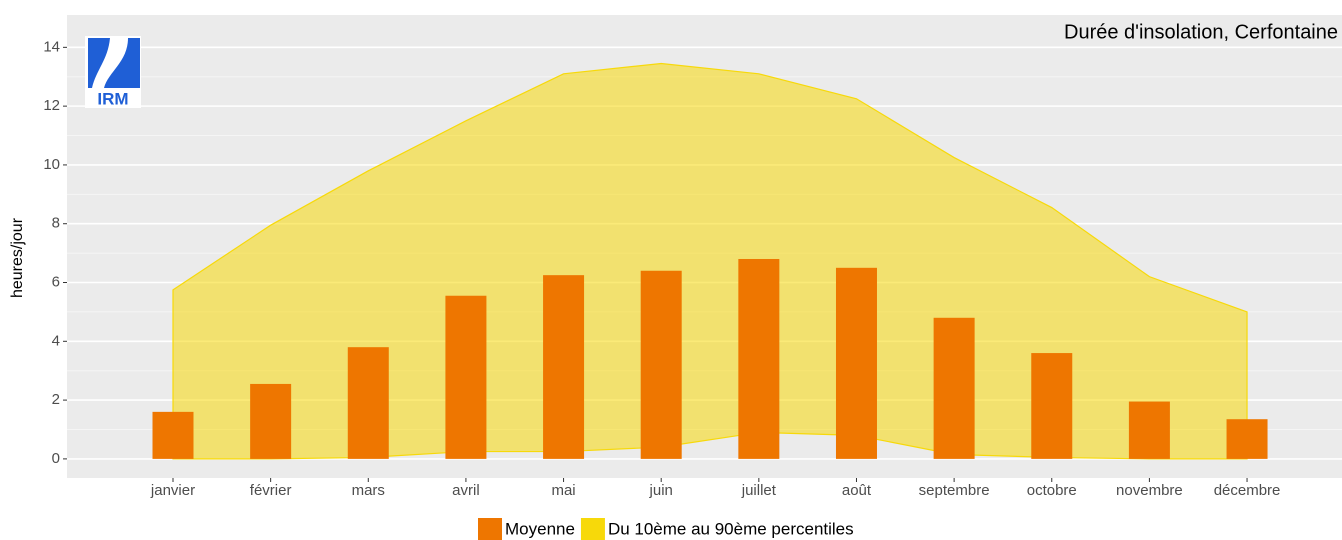 The image size is (1342, 540). Describe the element at coordinates (17, 257) in the screenshot. I see `y-axis-label: heures/jour` at that location.